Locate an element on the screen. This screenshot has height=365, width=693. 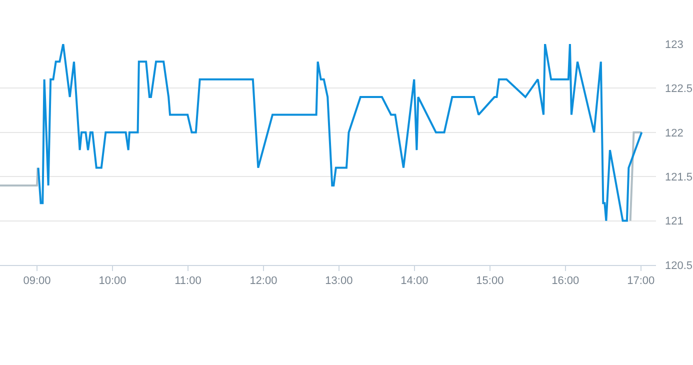
y-tick-label: 121 is located at coordinates (674, 222).